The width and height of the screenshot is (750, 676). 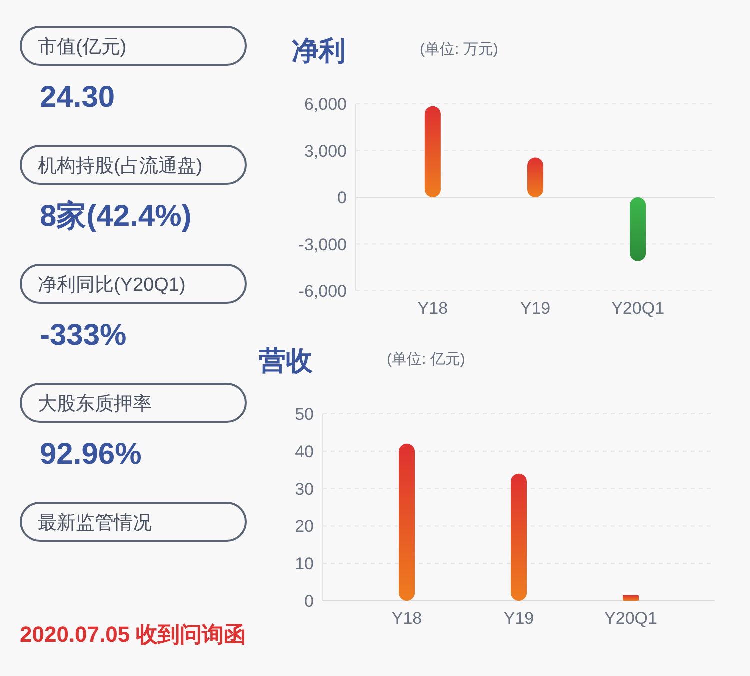 I want to click on y-tick-label: 6,000, so click(x=325, y=104).